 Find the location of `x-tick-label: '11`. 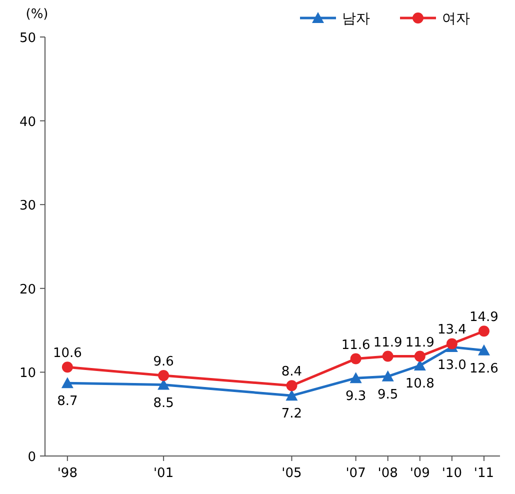

x-tick-label: '11 is located at coordinates (484, 473).